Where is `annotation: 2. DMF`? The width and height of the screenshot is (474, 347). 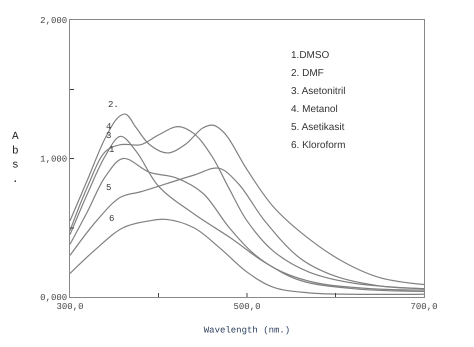
annotation: 2. DMF is located at coordinates (307, 73).